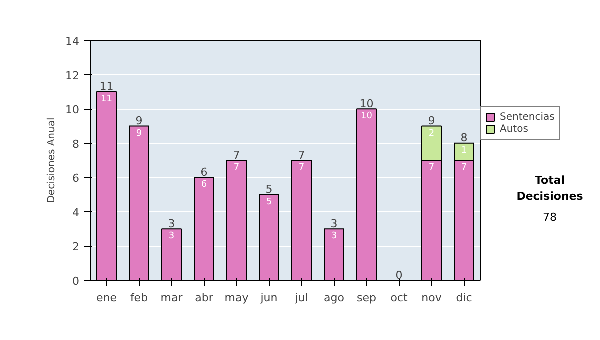 The image size is (600, 340). What do you see at coordinates (172, 298) in the screenshot?
I see `x-tick-label: mar` at bounding box center [172, 298].